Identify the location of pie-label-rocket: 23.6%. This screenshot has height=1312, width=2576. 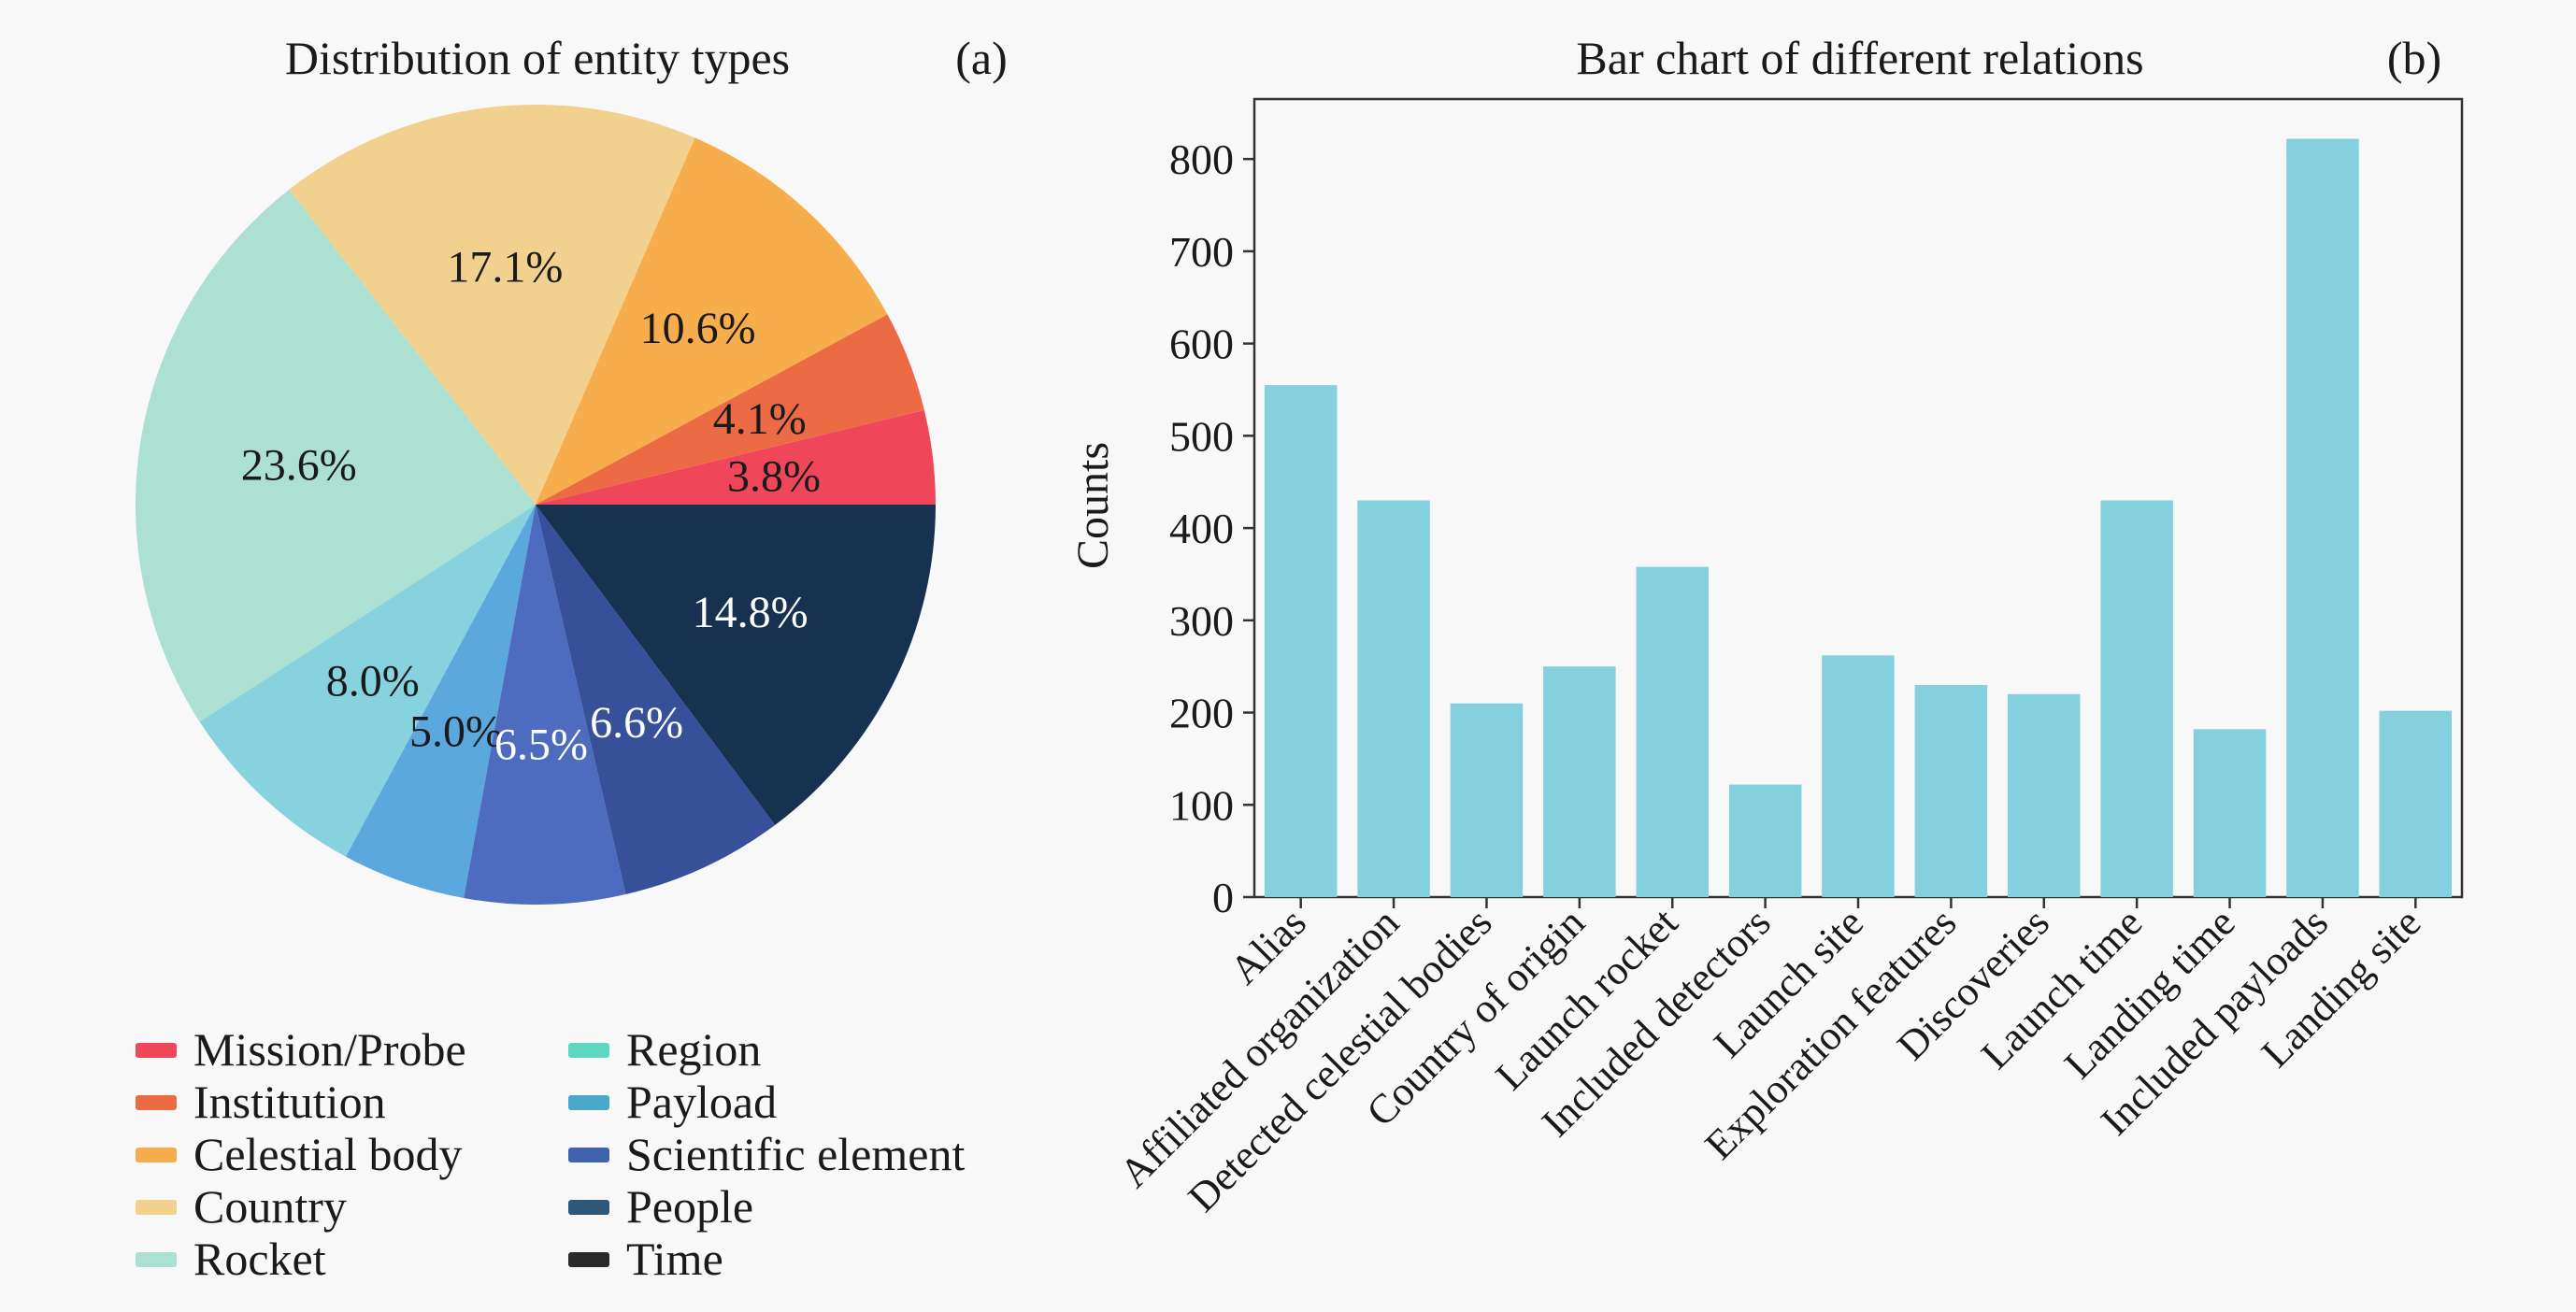
(299, 466).